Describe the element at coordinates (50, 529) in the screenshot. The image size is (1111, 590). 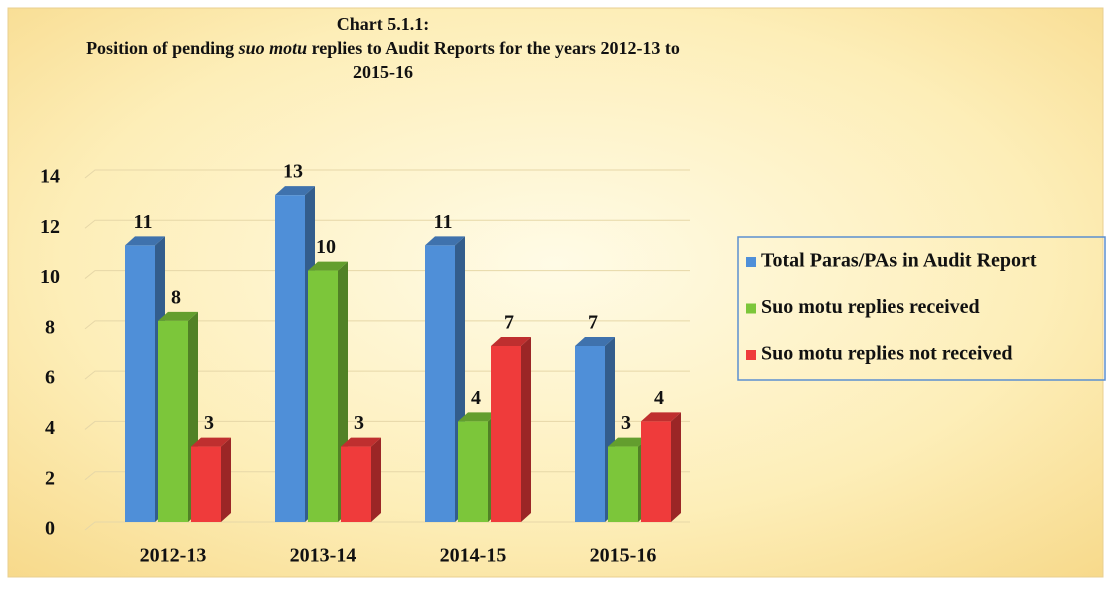
I see `y-tick-label: 0` at that location.